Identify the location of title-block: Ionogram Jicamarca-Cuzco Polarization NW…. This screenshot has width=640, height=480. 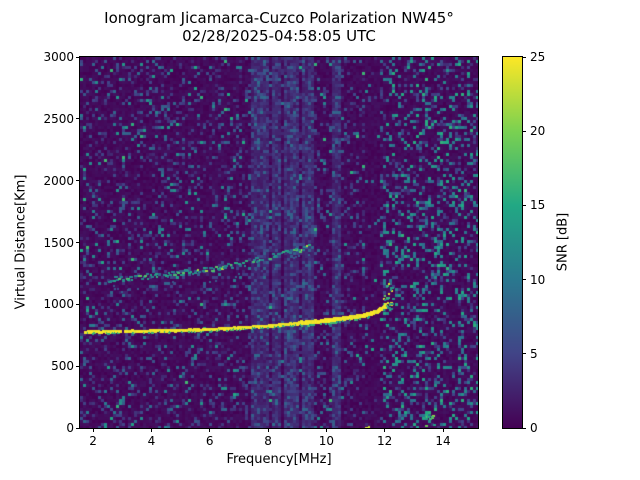
(279, 27).